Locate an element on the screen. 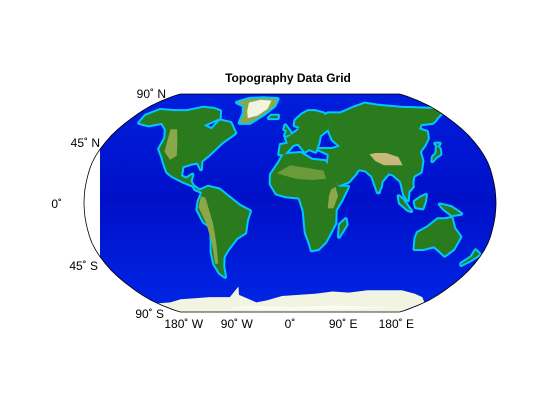 The width and height of the screenshot is (560, 420). australia is located at coordinates (437, 236).